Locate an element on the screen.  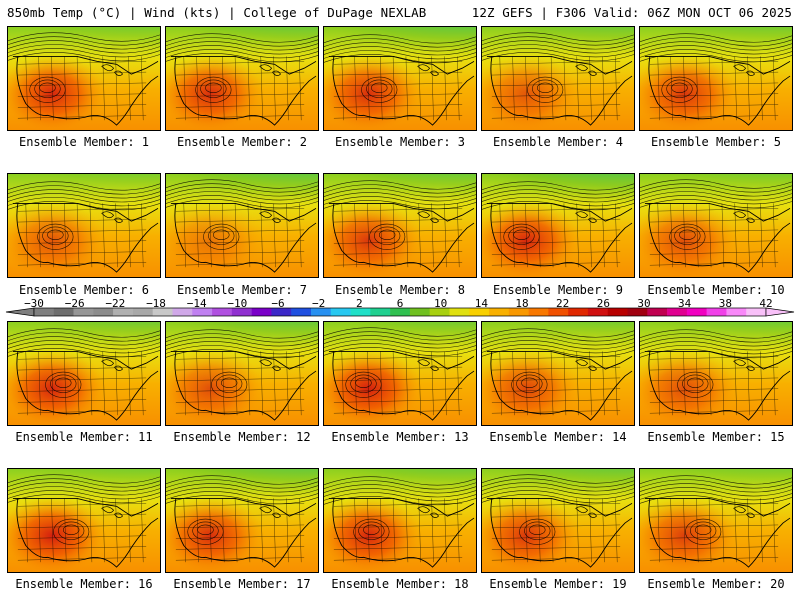
ensemble-member-label: Ensemble Member: 11 is located at coordinates (84, 437).